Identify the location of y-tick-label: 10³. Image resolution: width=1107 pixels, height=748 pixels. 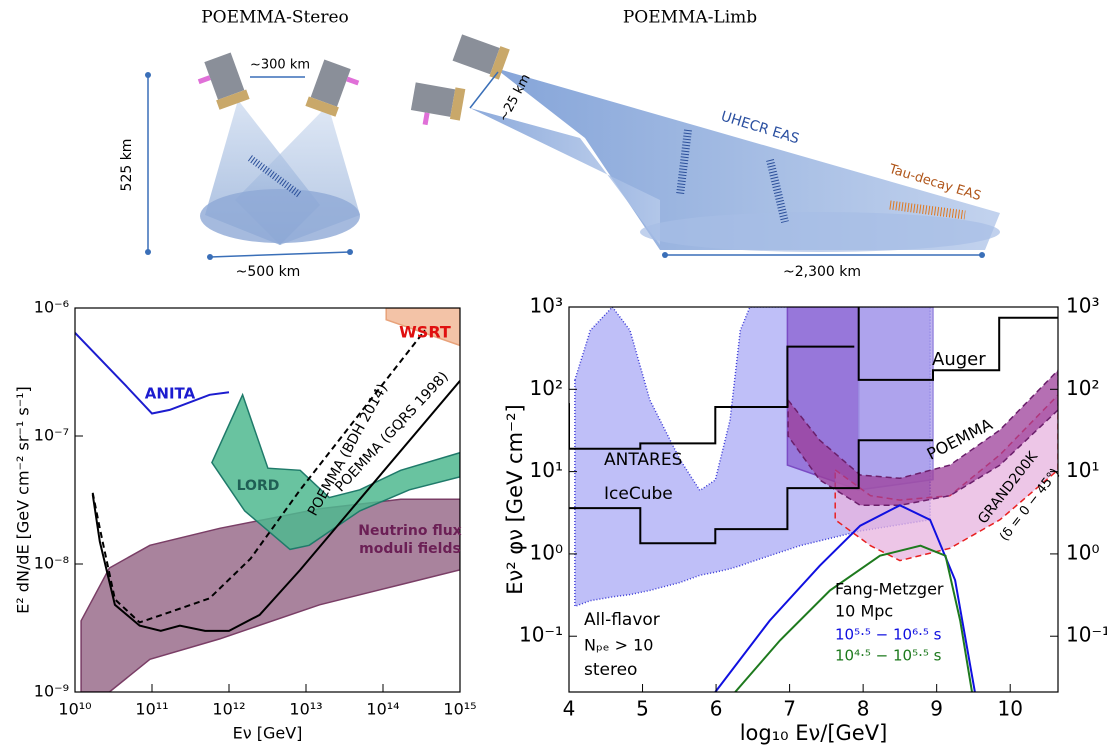
(546, 306).